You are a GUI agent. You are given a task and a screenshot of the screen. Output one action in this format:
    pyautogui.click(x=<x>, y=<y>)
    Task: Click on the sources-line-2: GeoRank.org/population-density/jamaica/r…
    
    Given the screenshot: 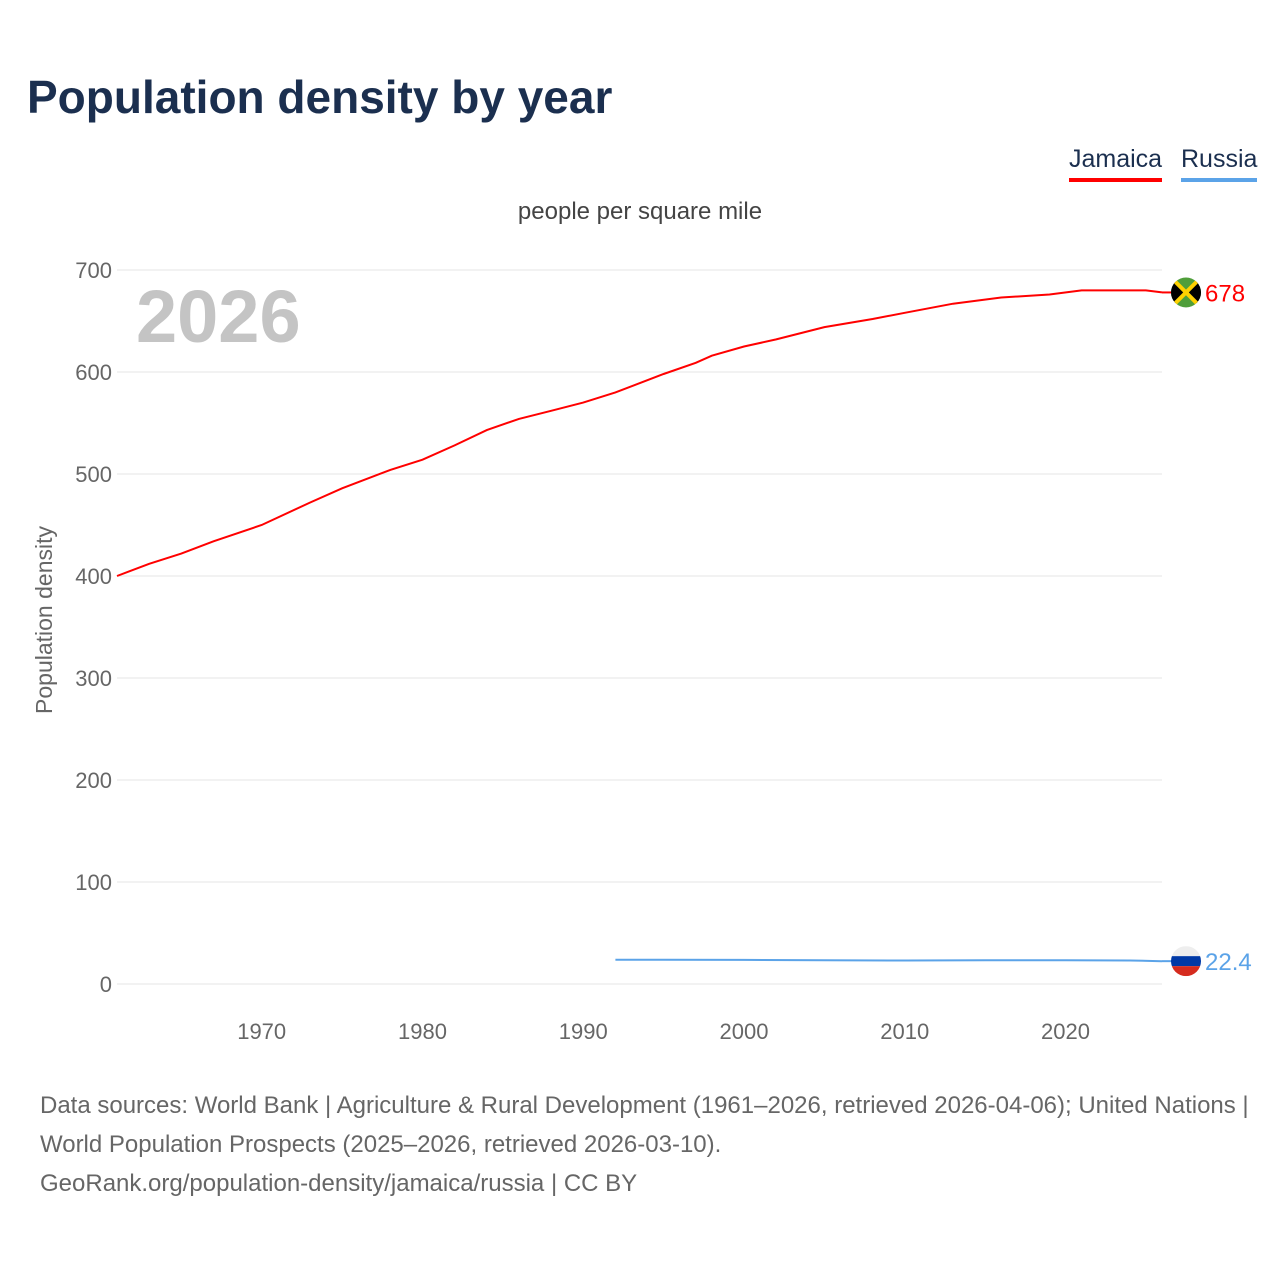 What is the action you would take?
    pyautogui.click(x=339, y=1183)
    